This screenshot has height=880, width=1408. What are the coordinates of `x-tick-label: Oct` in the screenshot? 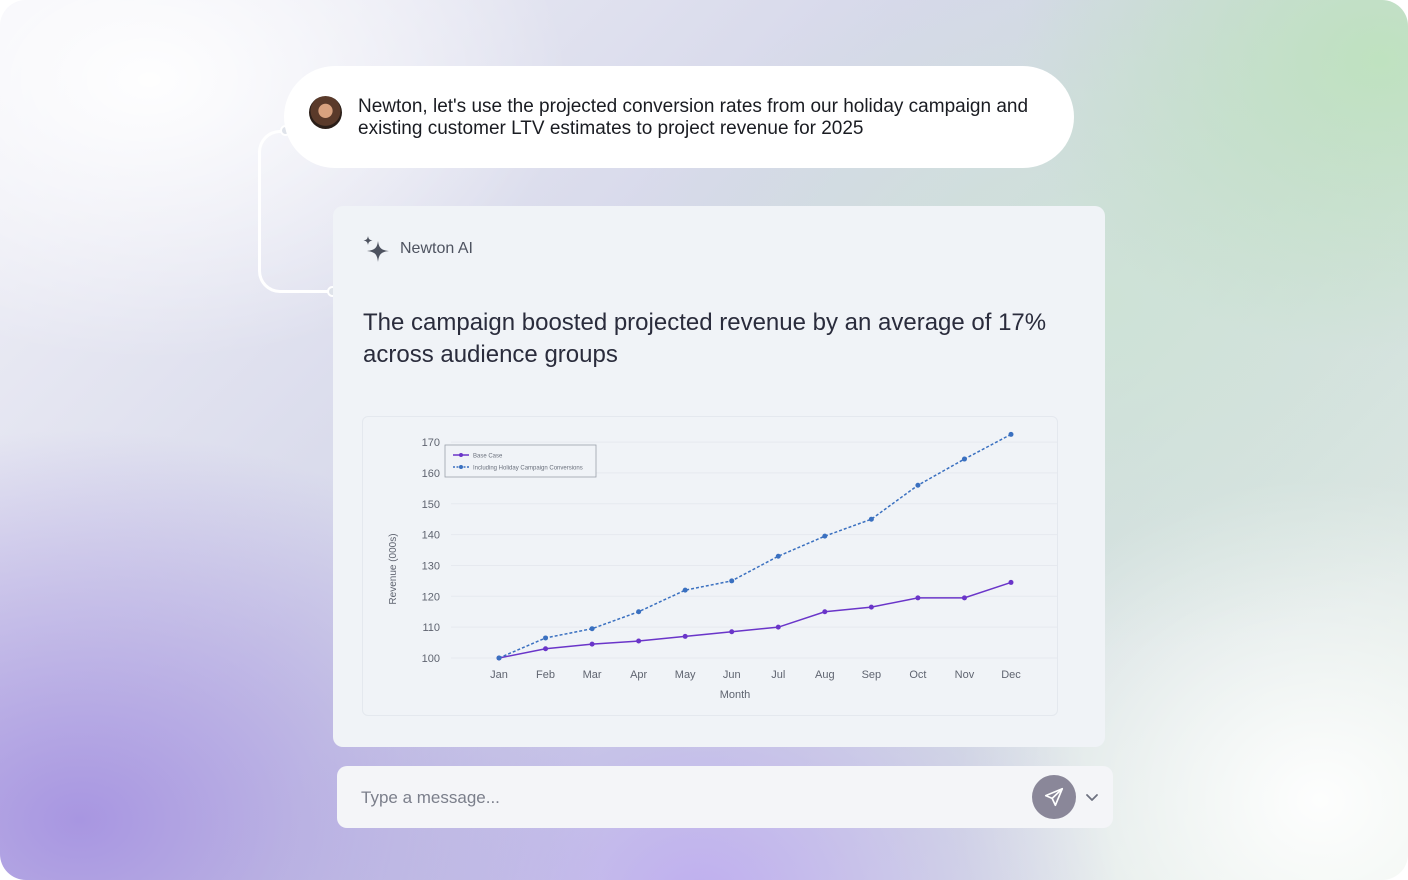 It's located at (917, 675).